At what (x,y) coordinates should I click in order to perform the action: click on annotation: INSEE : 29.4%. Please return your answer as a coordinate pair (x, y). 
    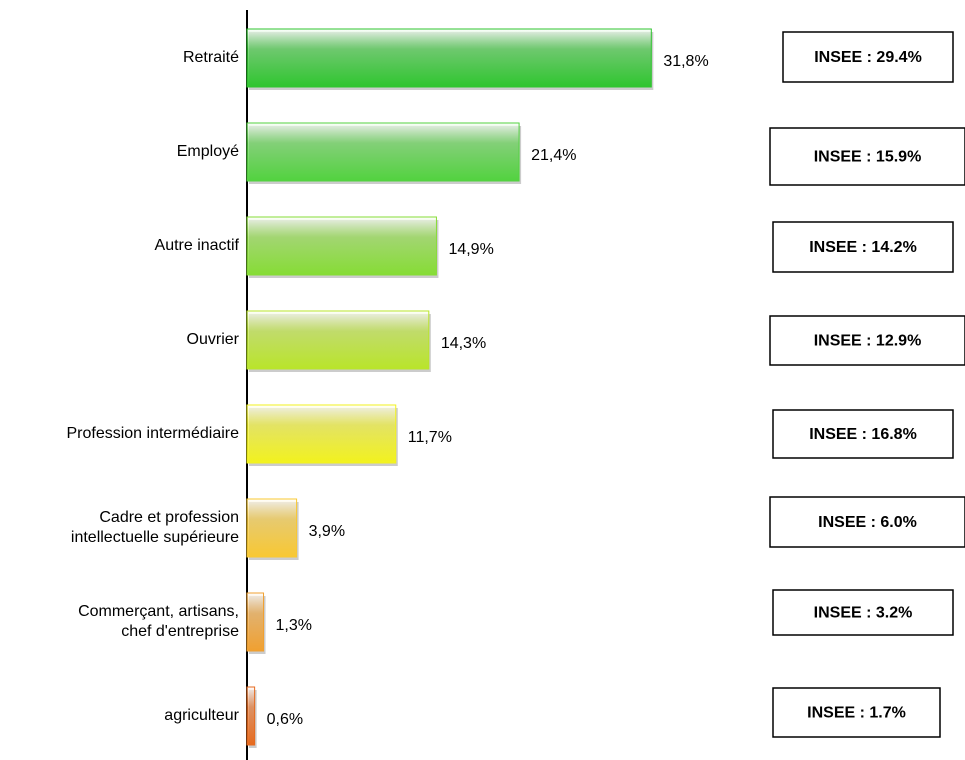
    Looking at the image, I should click on (868, 57).